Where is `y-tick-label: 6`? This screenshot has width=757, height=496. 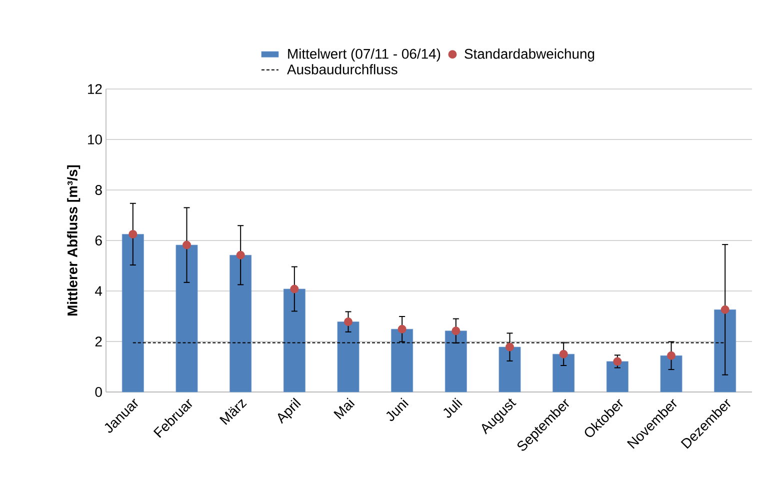
y-tick-label: 6 is located at coordinates (98, 241).